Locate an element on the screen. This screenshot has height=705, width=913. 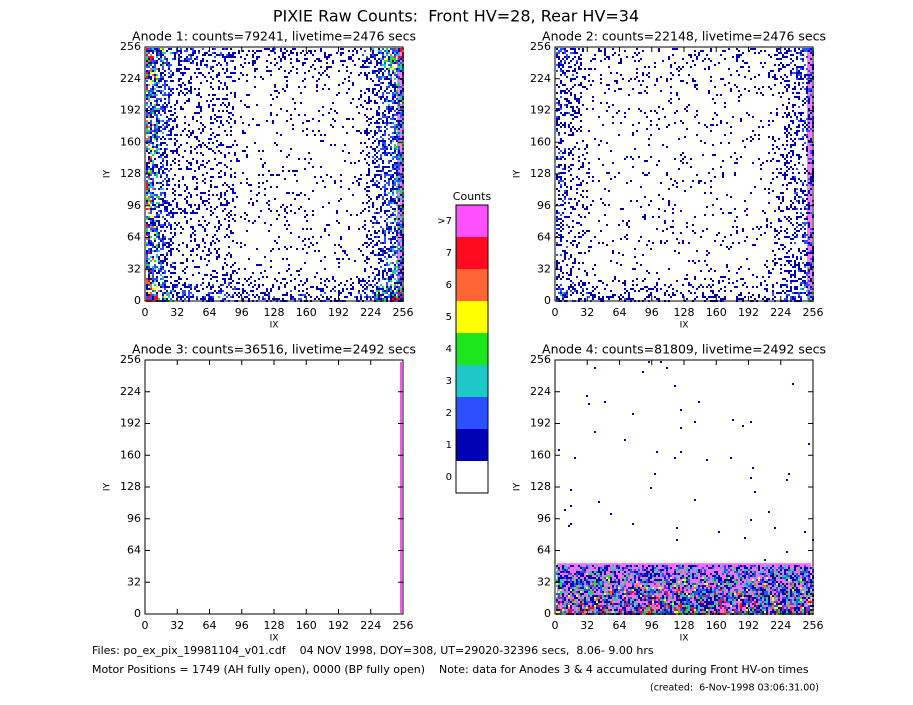
colorbar-label: 4 is located at coordinates (449, 349).